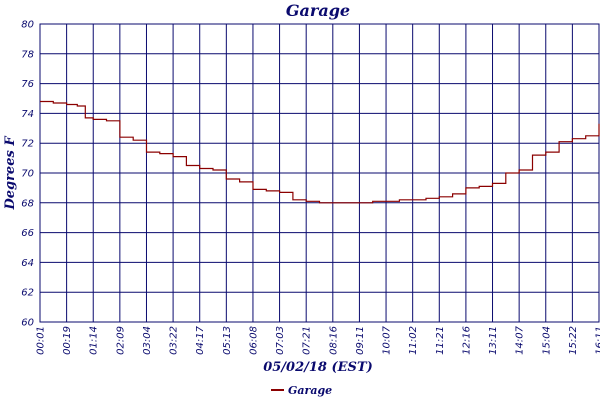  I want to click on legend-label-garage: Garage, so click(310, 390).